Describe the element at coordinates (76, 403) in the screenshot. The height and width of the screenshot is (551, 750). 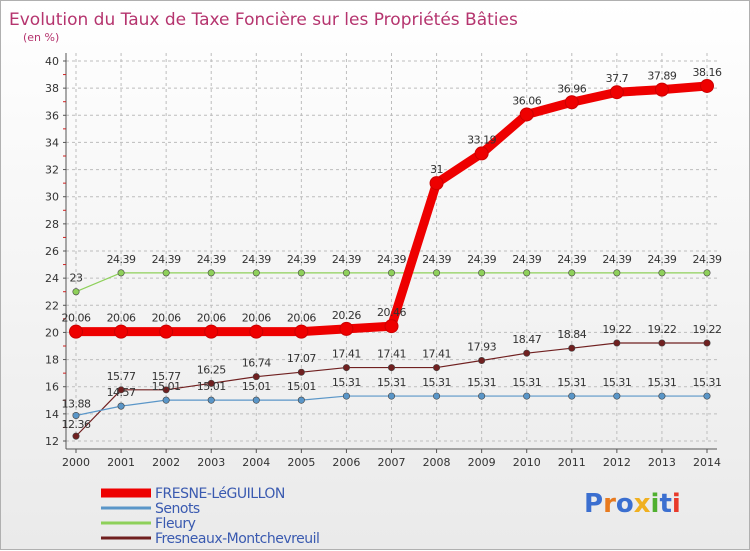
I see `data-label: 13.88` at that location.